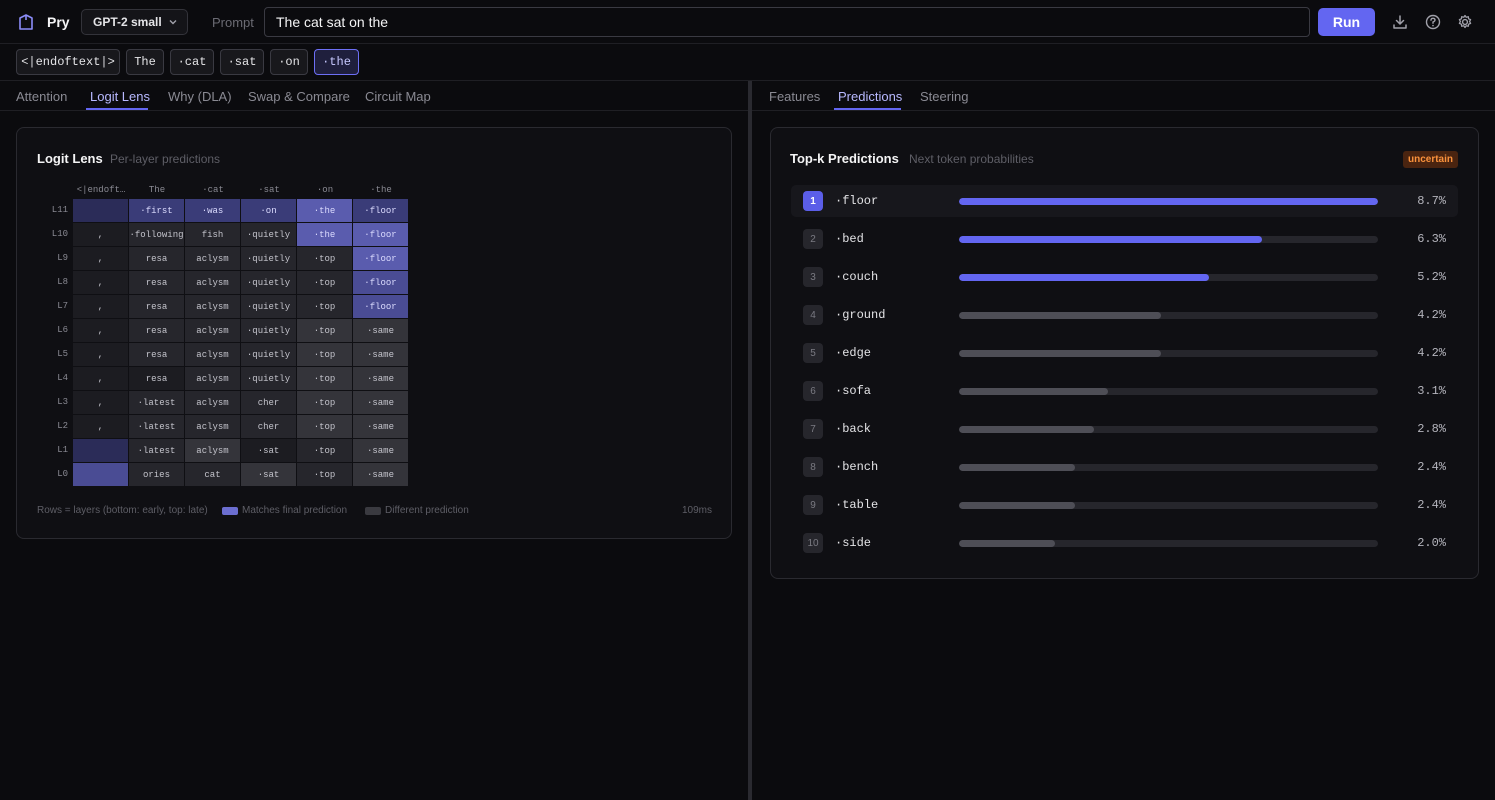 This screenshot has width=1495, height=800. What do you see at coordinates (156, 210) in the screenshot?
I see `lens-cell: ·first` at bounding box center [156, 210].